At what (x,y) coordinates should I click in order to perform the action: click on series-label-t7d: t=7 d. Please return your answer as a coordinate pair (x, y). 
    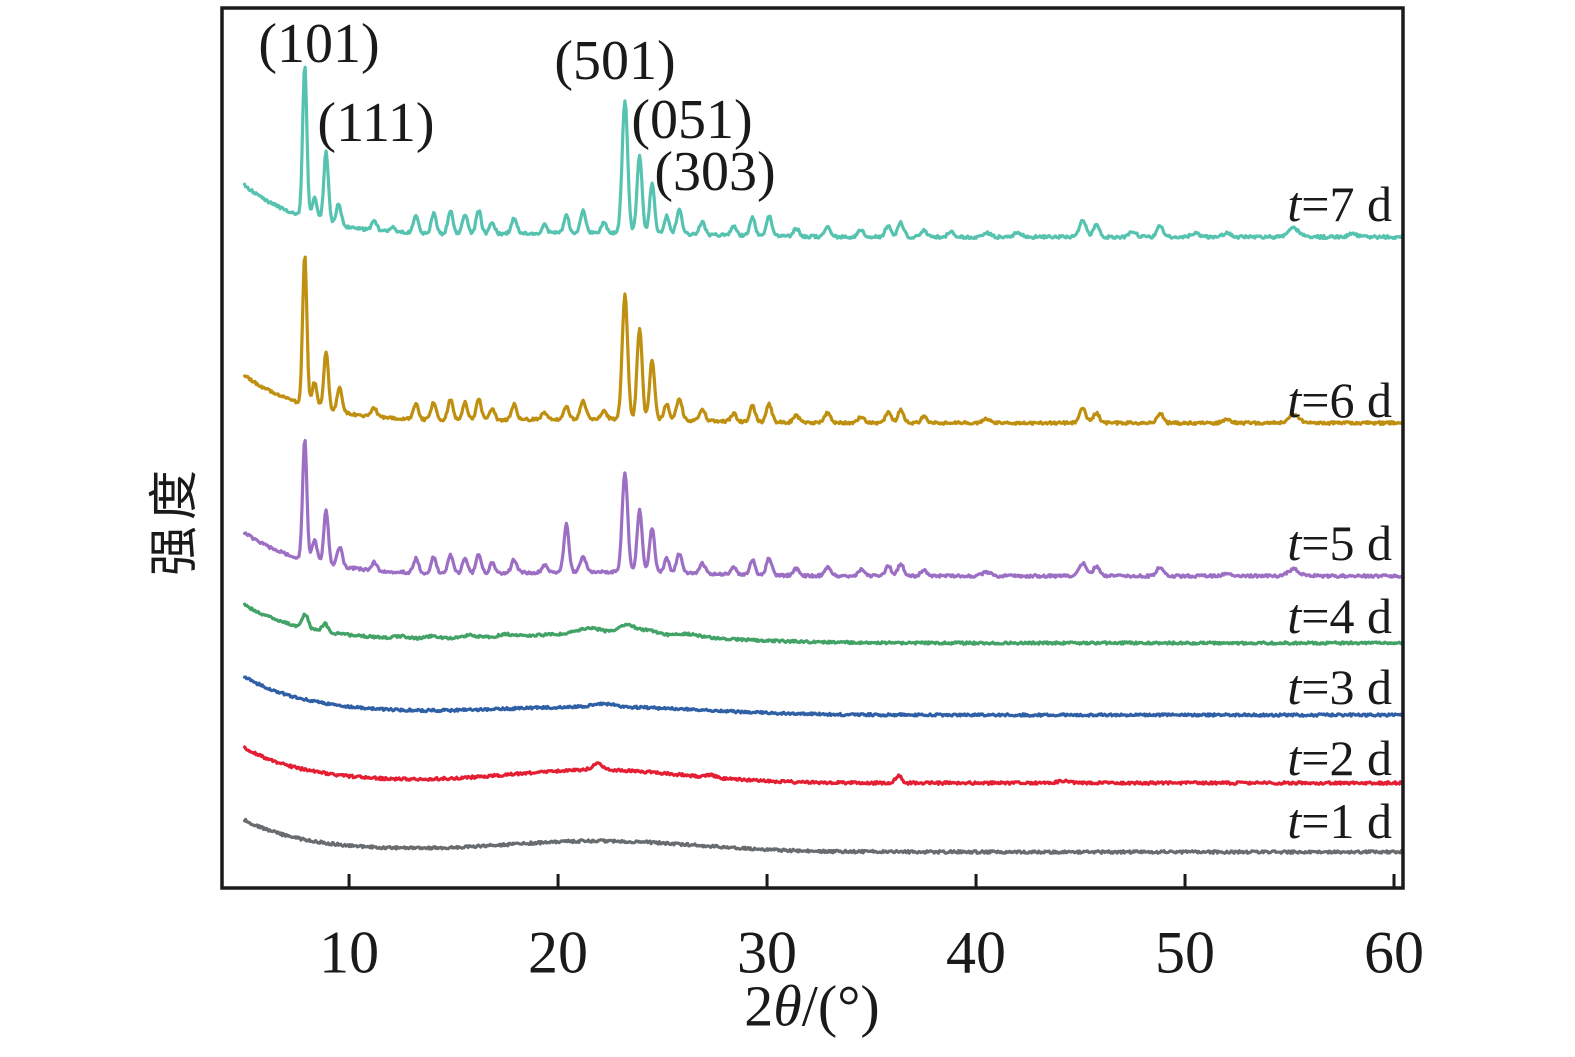
    Looking at the image, I should click on (1339, 204).